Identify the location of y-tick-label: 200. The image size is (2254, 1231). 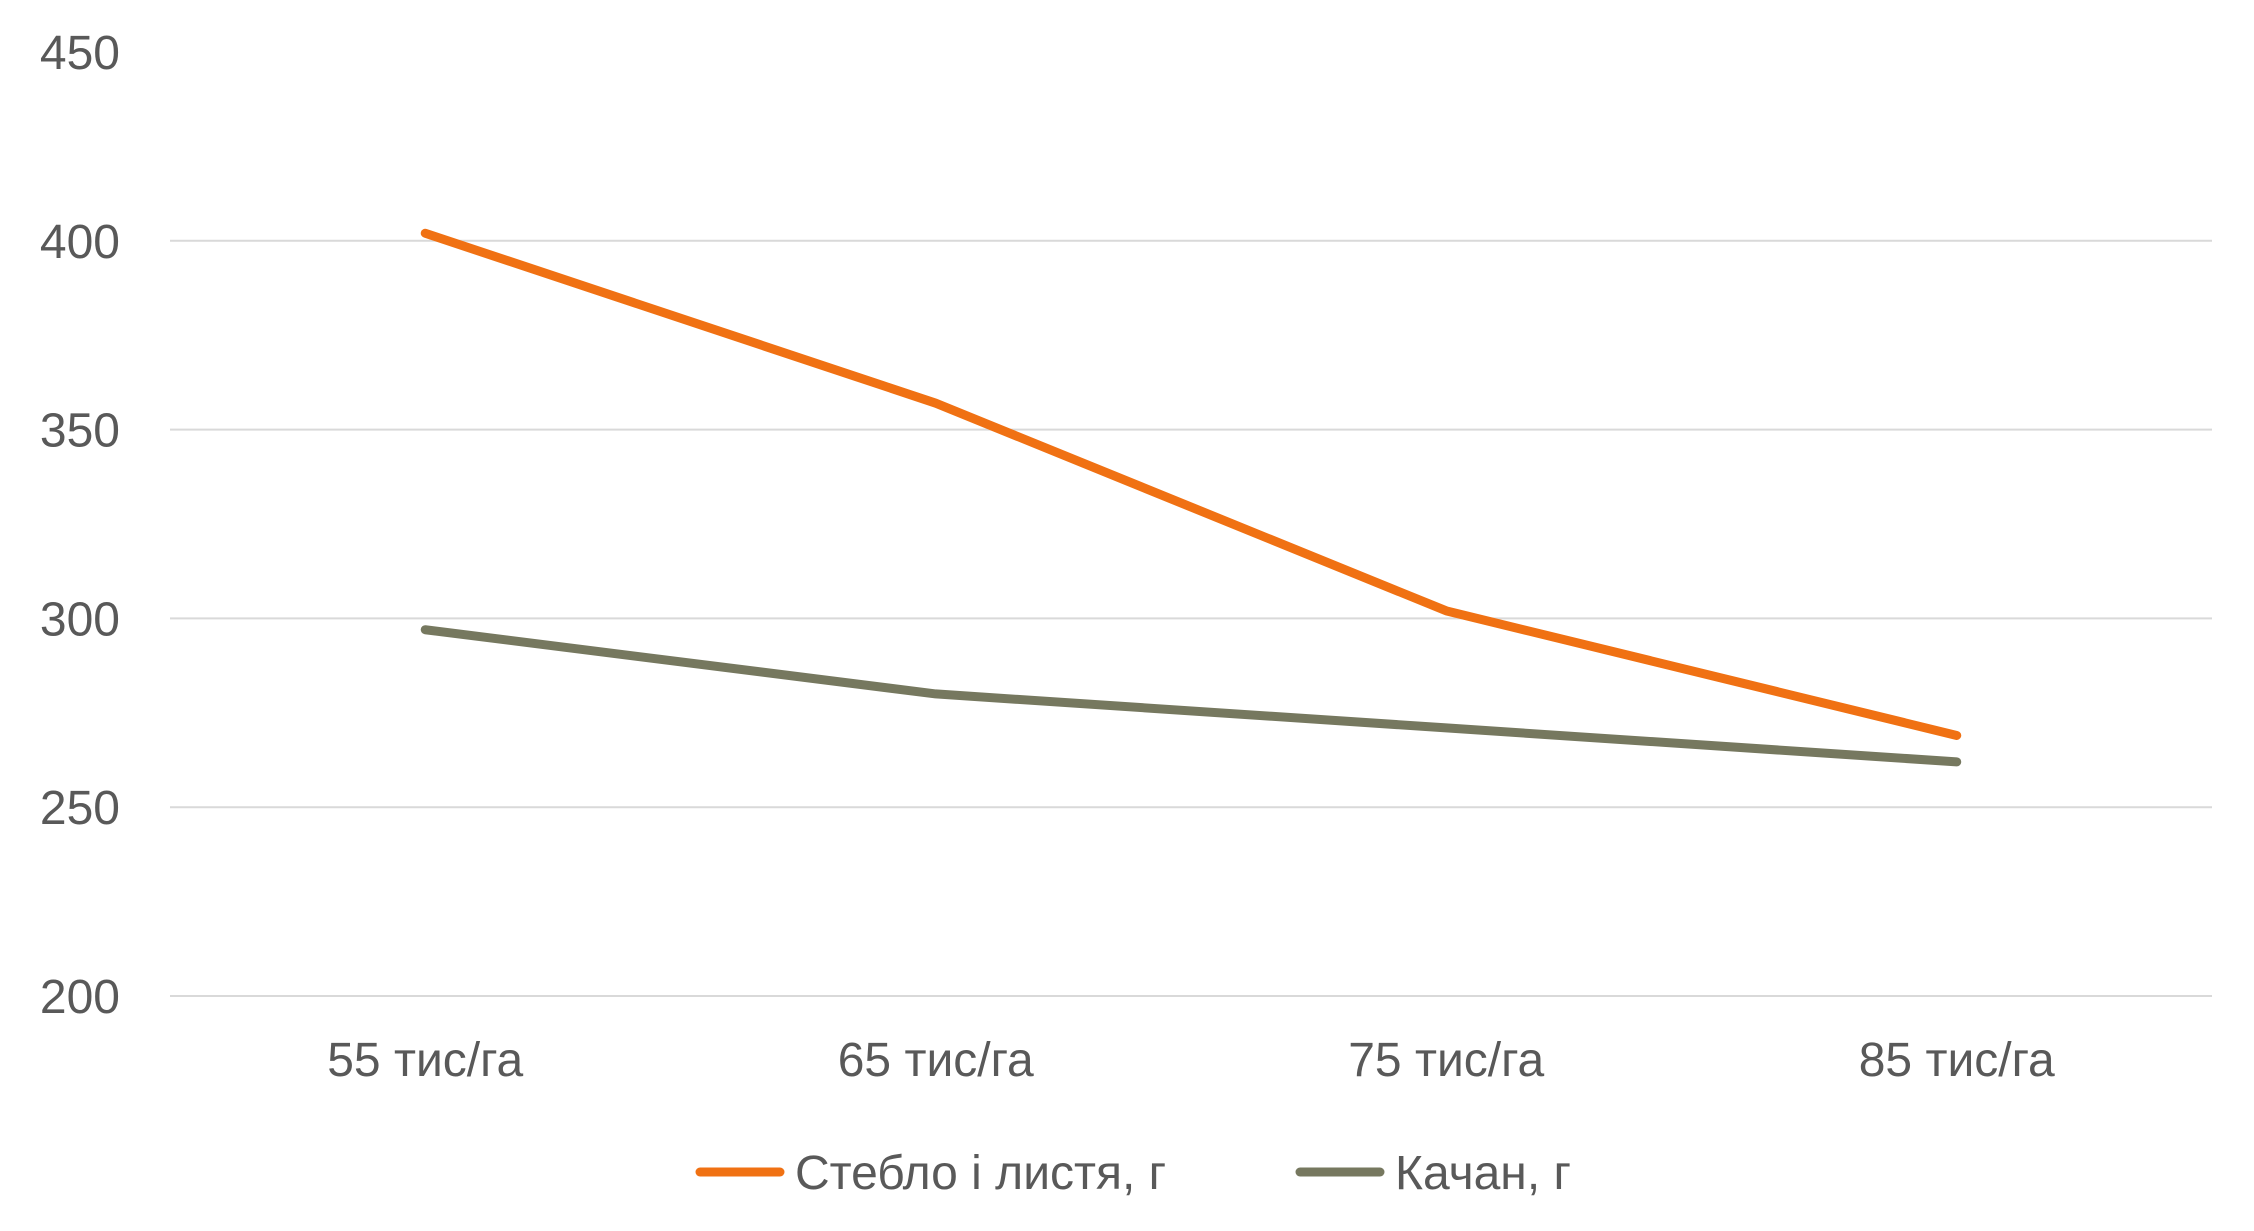
(80, 997).